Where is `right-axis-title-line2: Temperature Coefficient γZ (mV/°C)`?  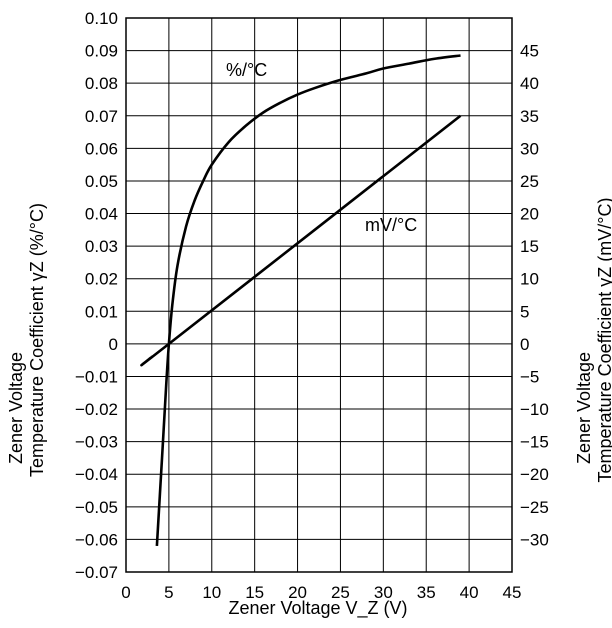 right-axis-title-line2: Temperature Coefficient γZ (mV/°C) is located at coordinates (603, 340).